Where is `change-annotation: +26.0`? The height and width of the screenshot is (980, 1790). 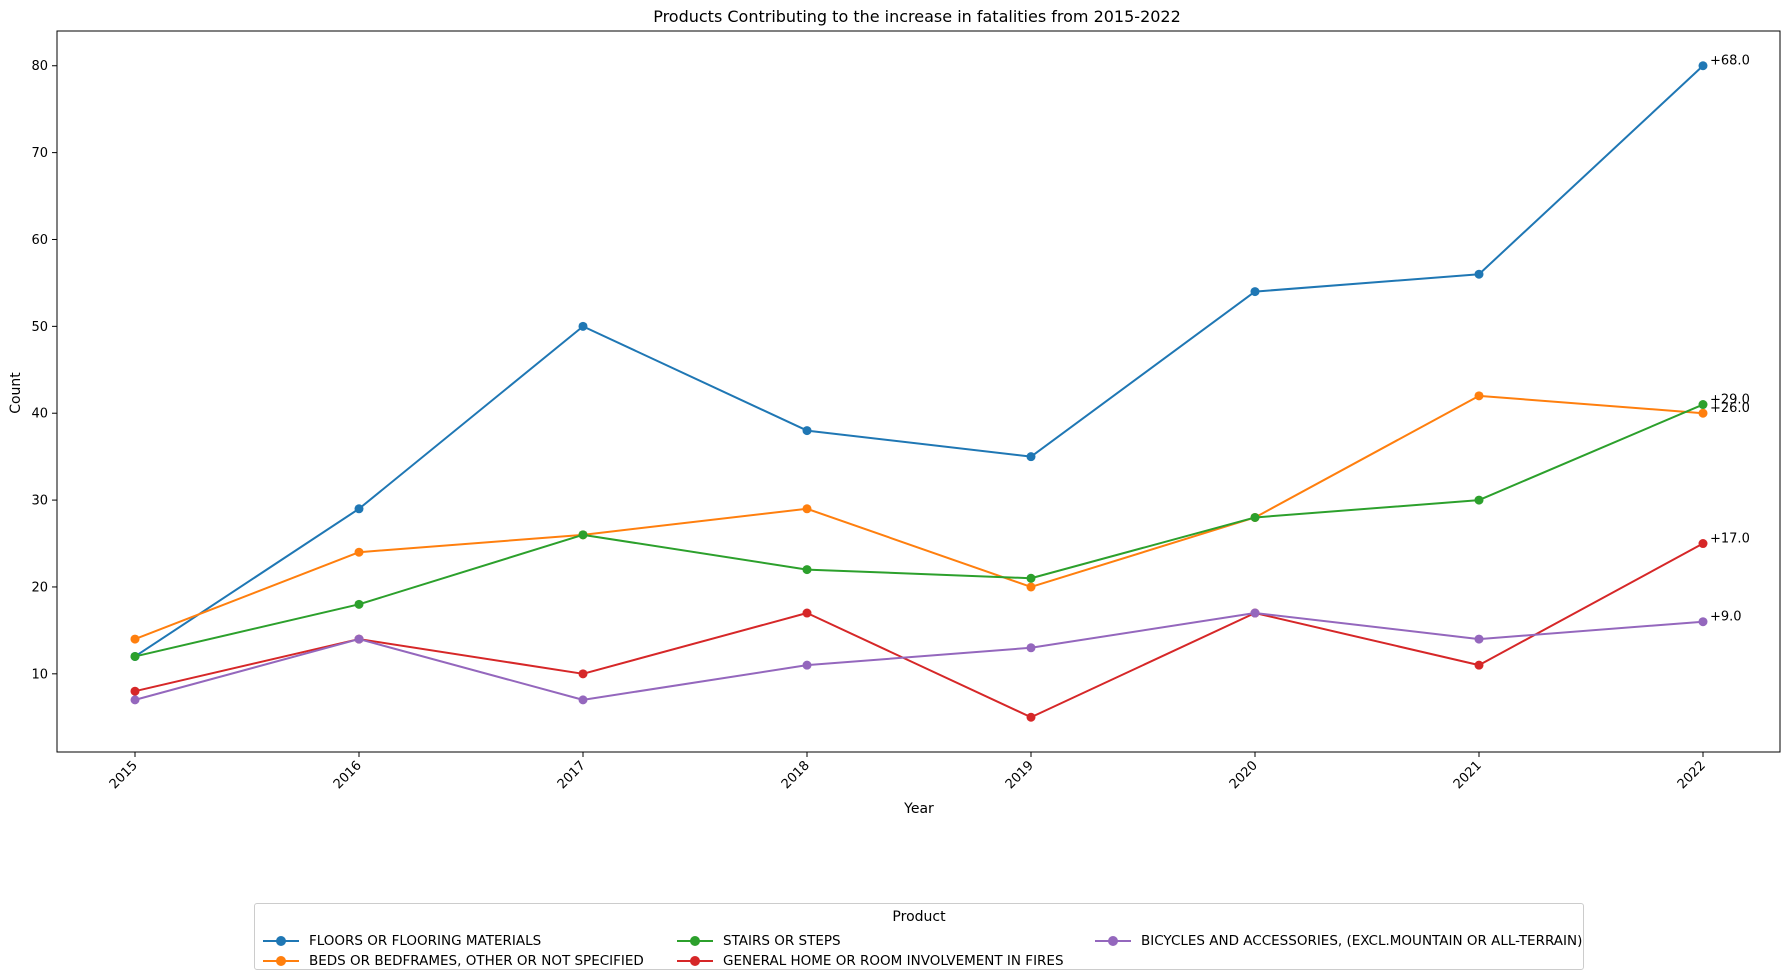
change-annotation: +26.0 is located at coordinates (1730, 408).